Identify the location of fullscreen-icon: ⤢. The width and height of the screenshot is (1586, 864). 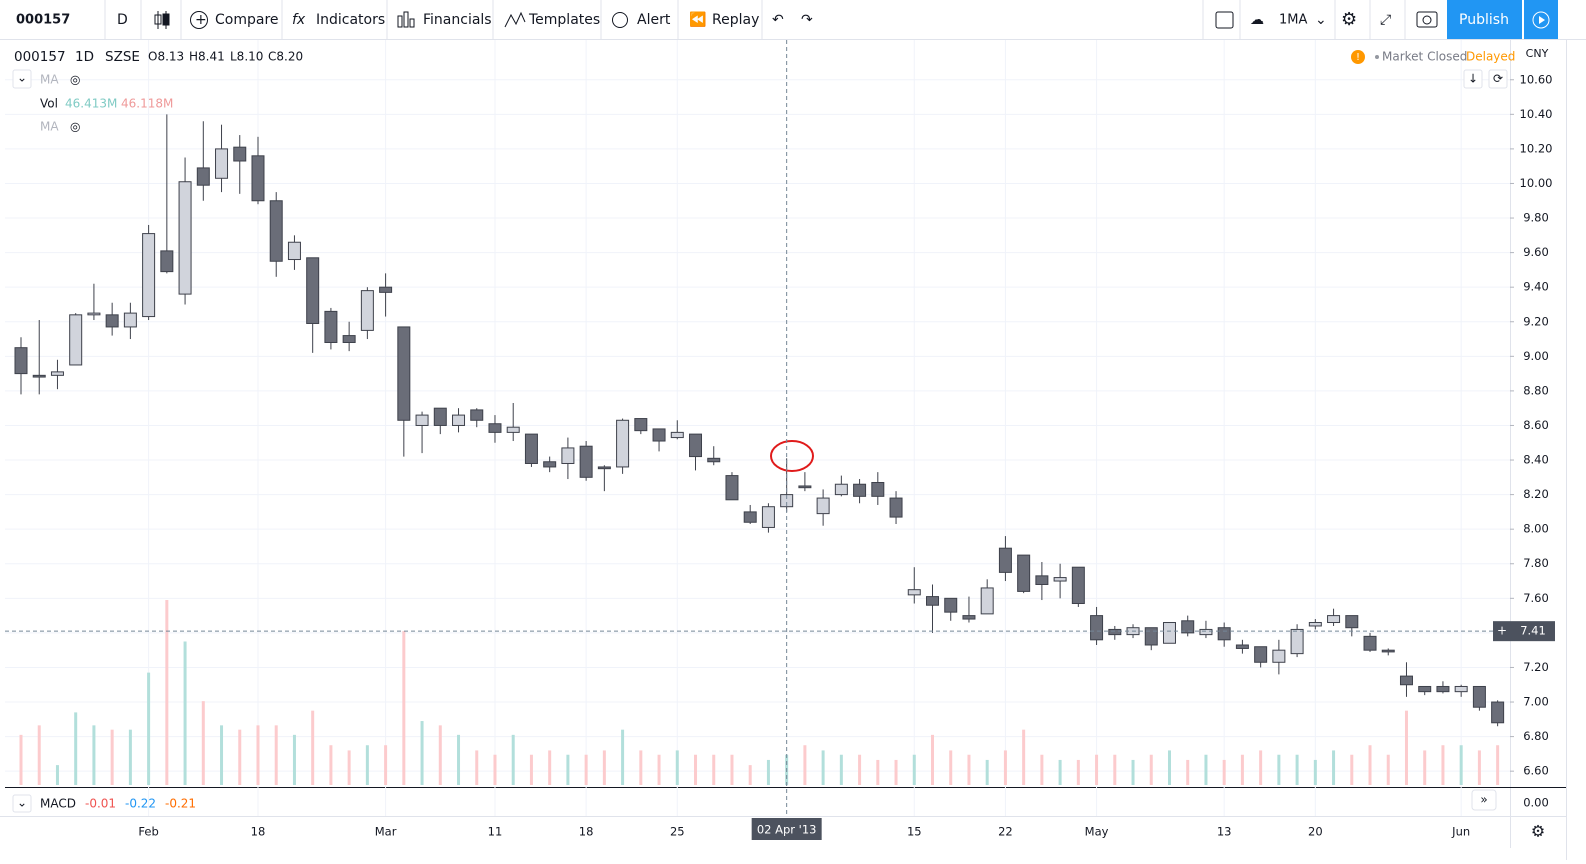
(1385, 20).